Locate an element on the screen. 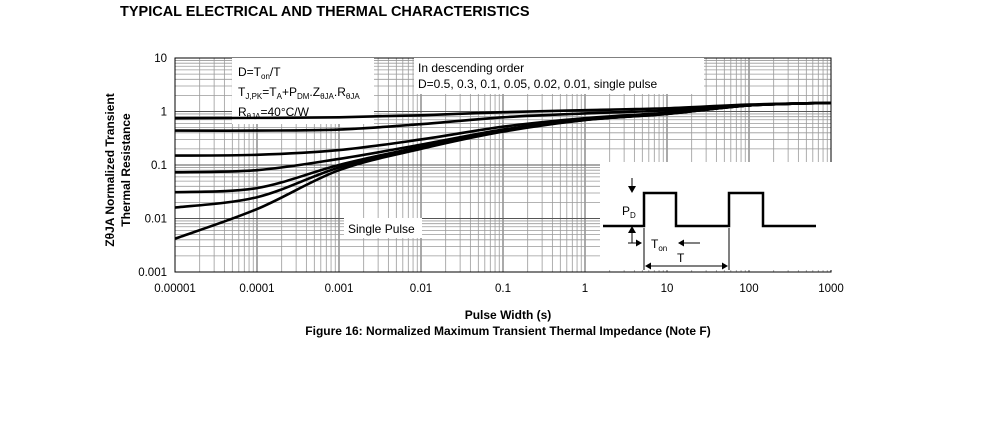 The image size is (991, 444). pulse-waveform is located at coordinates (709, 209).